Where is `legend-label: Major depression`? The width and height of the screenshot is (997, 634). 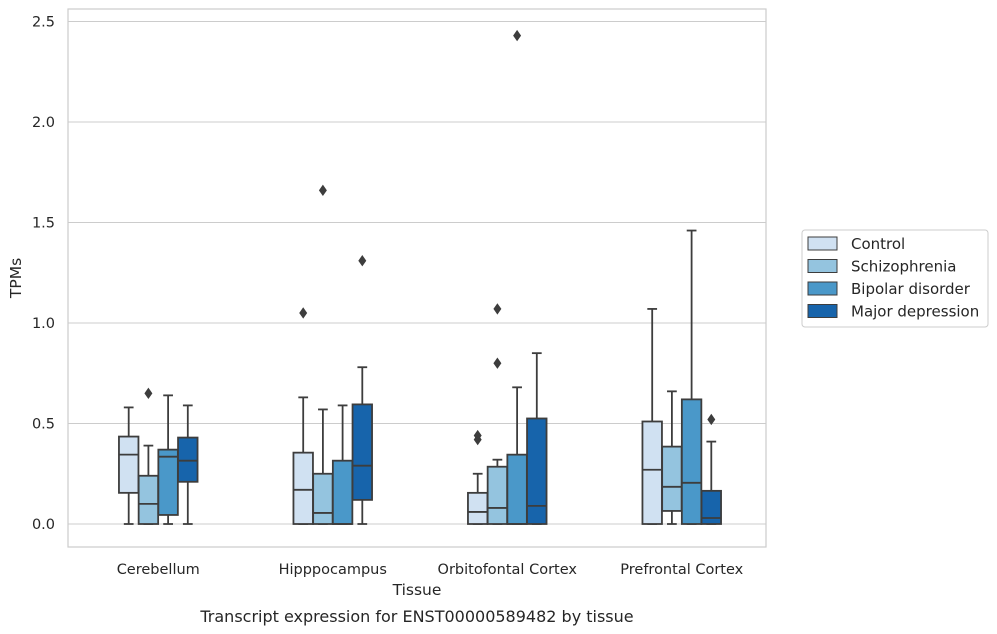
legend-label: Major depression is located at coordinates (915, 312).